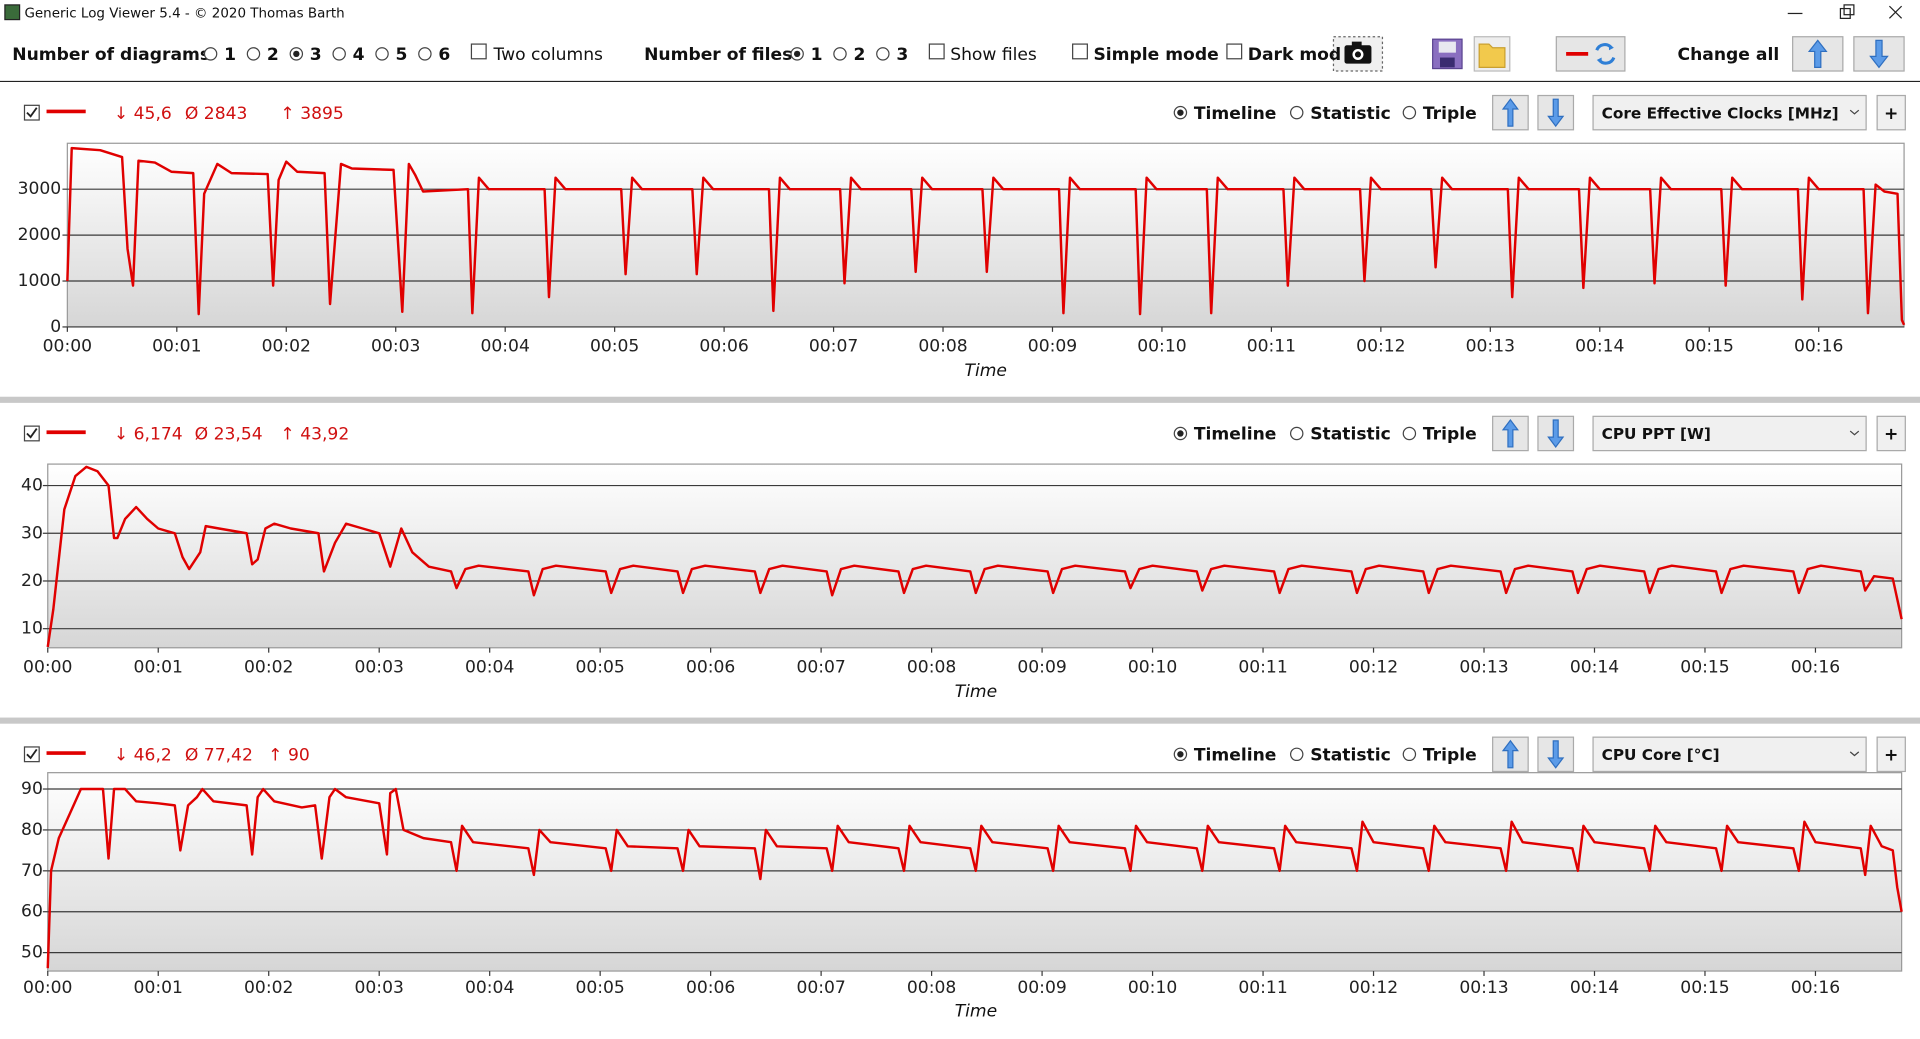  Describe the element at coordinates (111, 55) in the screenshot. I see `diagrams-label: Number of diagrams` at that location.